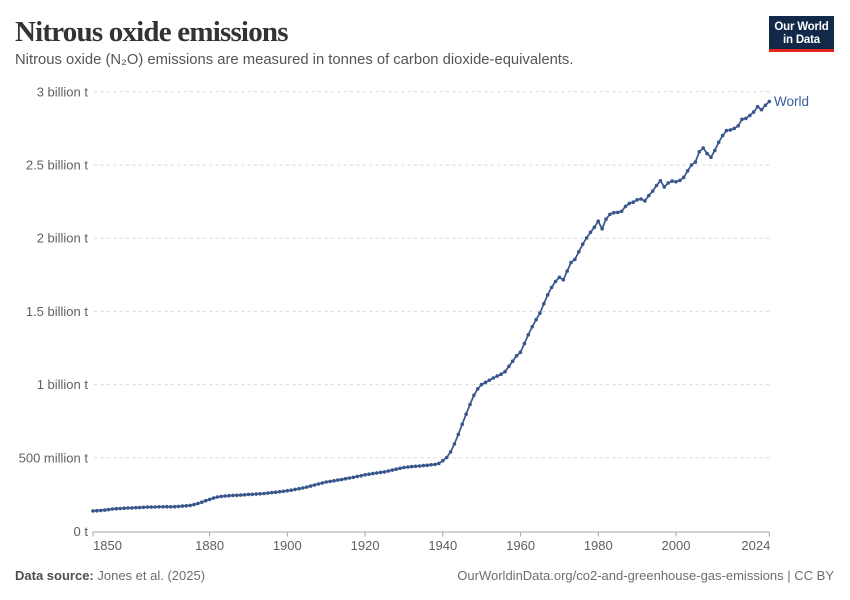 Image resolution: width=850 pixels, height=600 pixels. Describe the element at coordinates (57, 165) in the screenshot. I see `svg-text: 2.5 billion t` at that location.